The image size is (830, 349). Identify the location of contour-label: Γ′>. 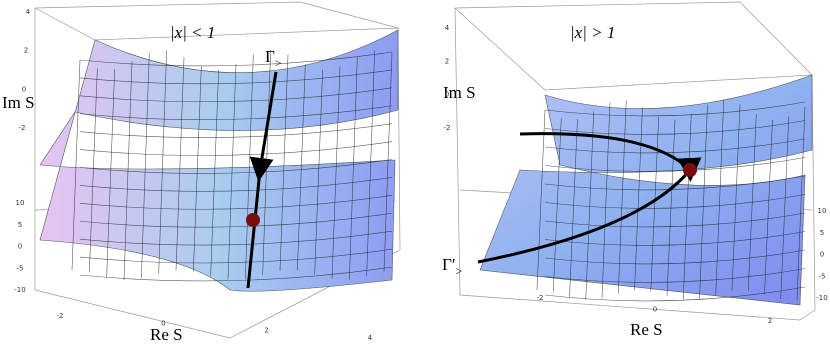
(452, 266).